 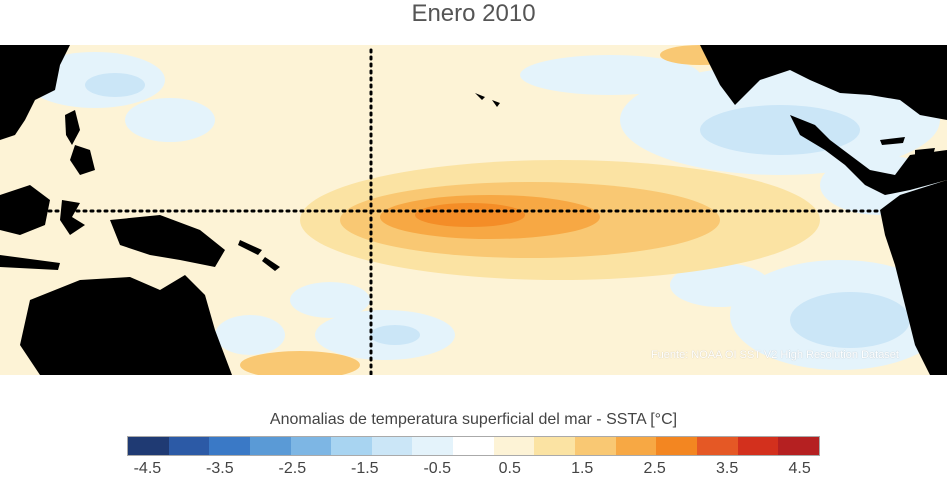 I want to click on colorbar-tick-label: 3.5, so click(x=727, y=468).